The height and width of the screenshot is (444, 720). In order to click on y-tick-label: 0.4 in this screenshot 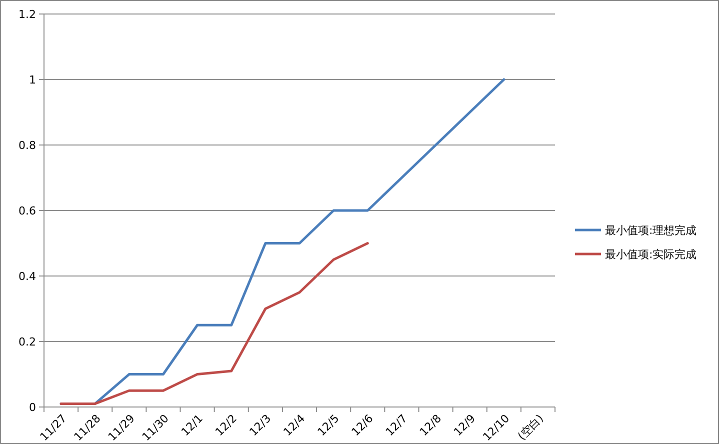, I will do `click(27, 276)`.